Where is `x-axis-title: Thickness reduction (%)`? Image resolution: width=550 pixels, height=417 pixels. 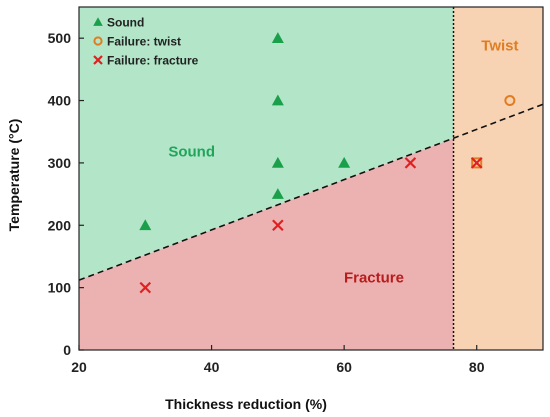 x-axis-title: Thickness reduction (%) is located at coordinates (246, 404).